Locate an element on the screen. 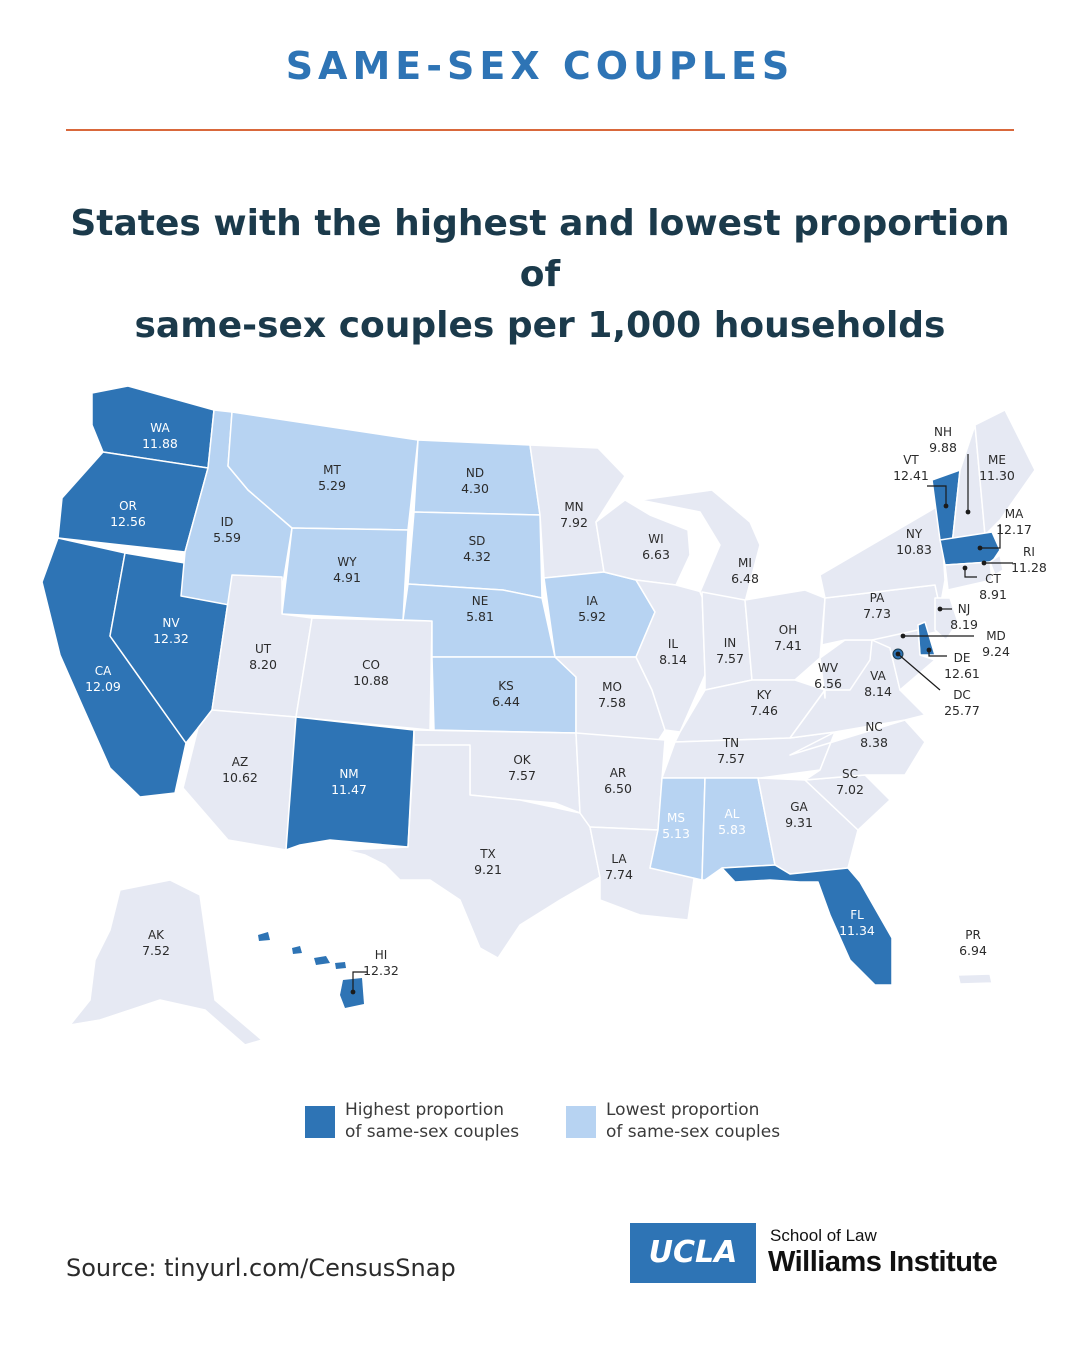  state-value-nd: 4.30 is located at coordinates (475, 488).